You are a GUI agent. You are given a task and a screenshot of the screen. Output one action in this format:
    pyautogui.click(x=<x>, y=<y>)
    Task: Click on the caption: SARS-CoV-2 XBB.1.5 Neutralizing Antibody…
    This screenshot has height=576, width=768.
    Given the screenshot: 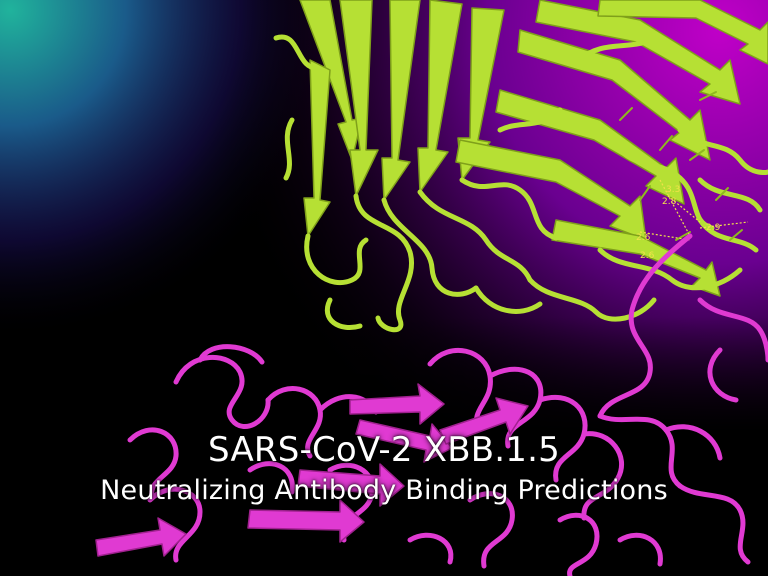 What is the action you would take?
    pyautogui.click(x=384, y=469)
    